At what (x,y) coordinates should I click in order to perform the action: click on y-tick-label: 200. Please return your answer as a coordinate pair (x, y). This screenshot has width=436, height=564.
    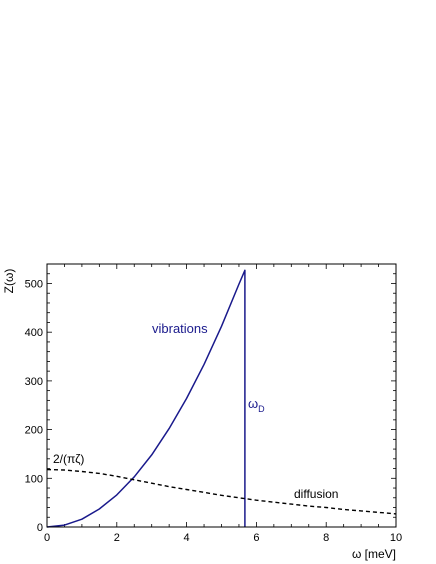
    Looking at the image, I should click on (34, 431).